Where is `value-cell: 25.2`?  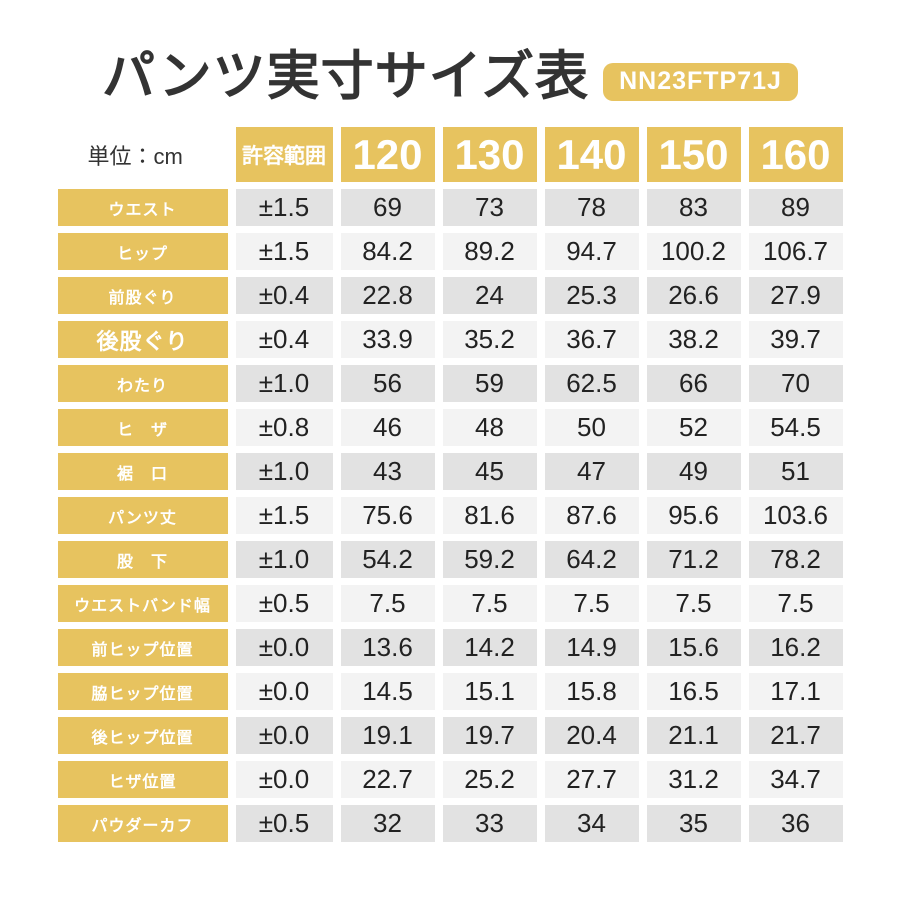 value-cell: 25.2 is located at coordinates (489, 779).